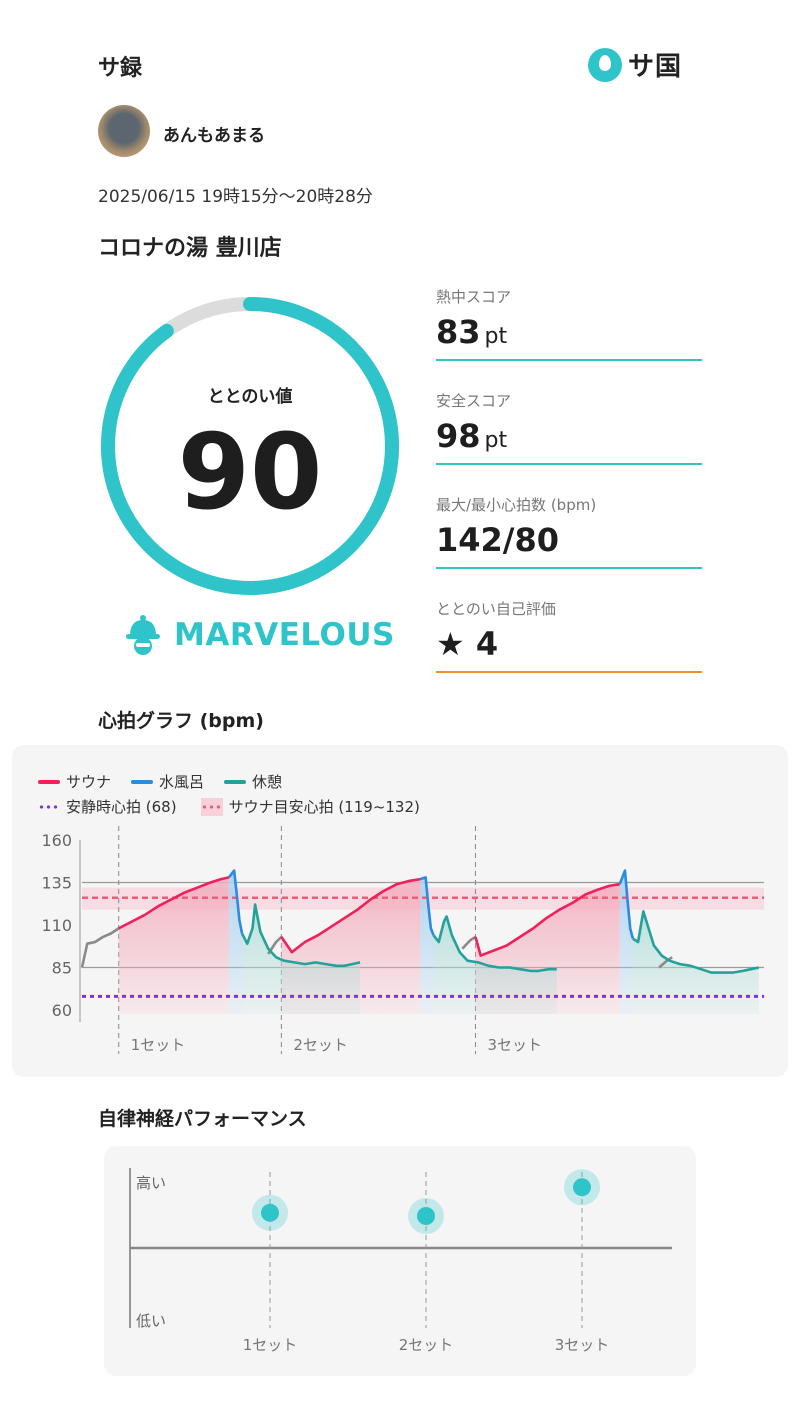 The image size is (800, 1424). What do you see at coordinates (498, 540) in the screenshot?
I see `stat-value: 142/80` at bounding box center [498, 540].